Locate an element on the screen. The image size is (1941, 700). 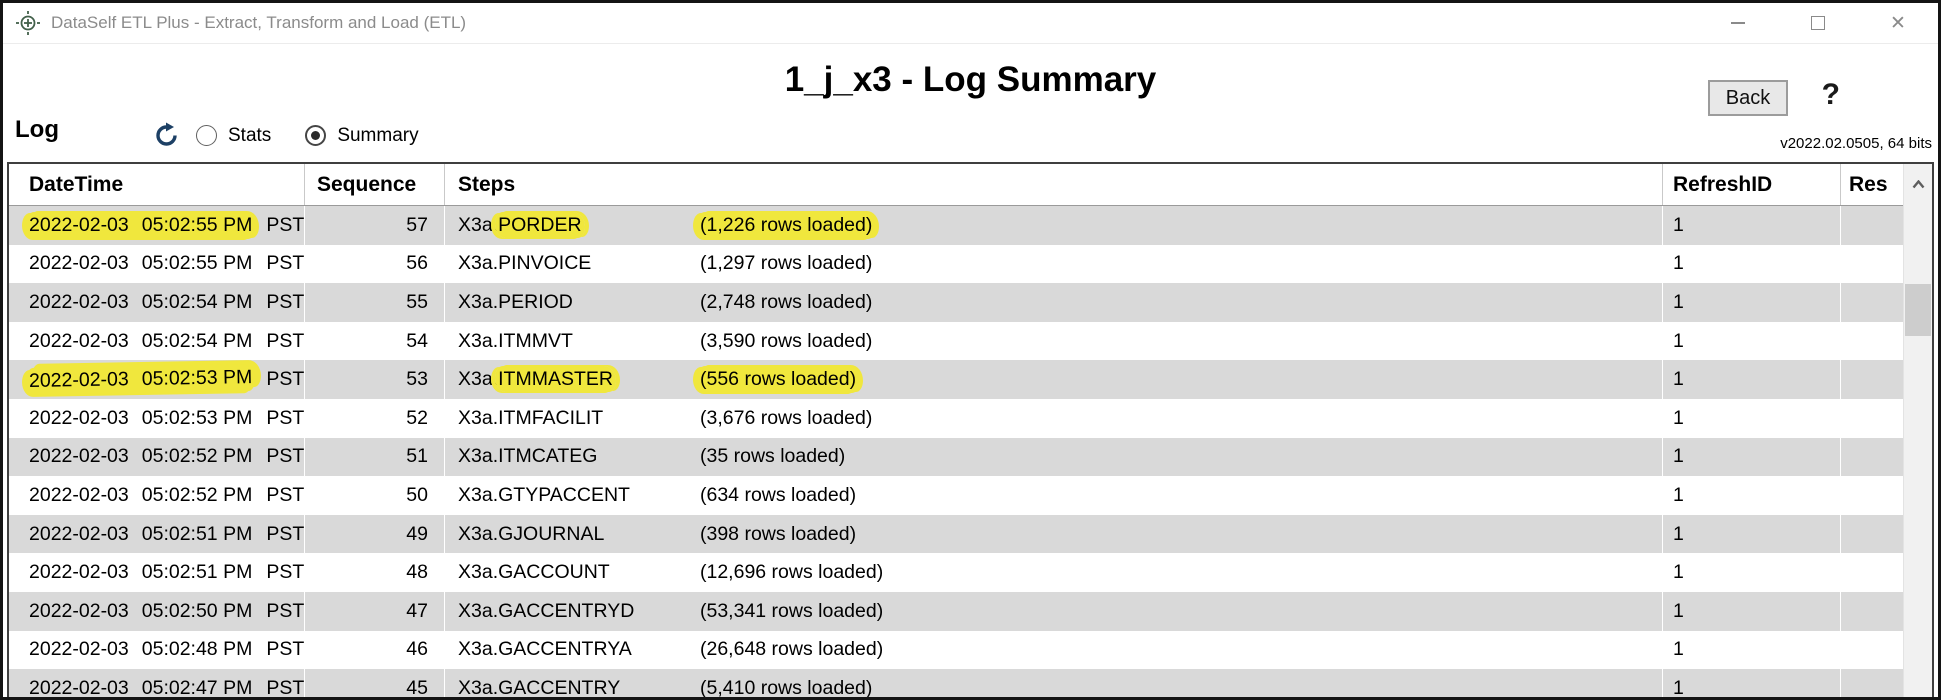
cell-sequence: 55 is located at coordinates (375, 302).